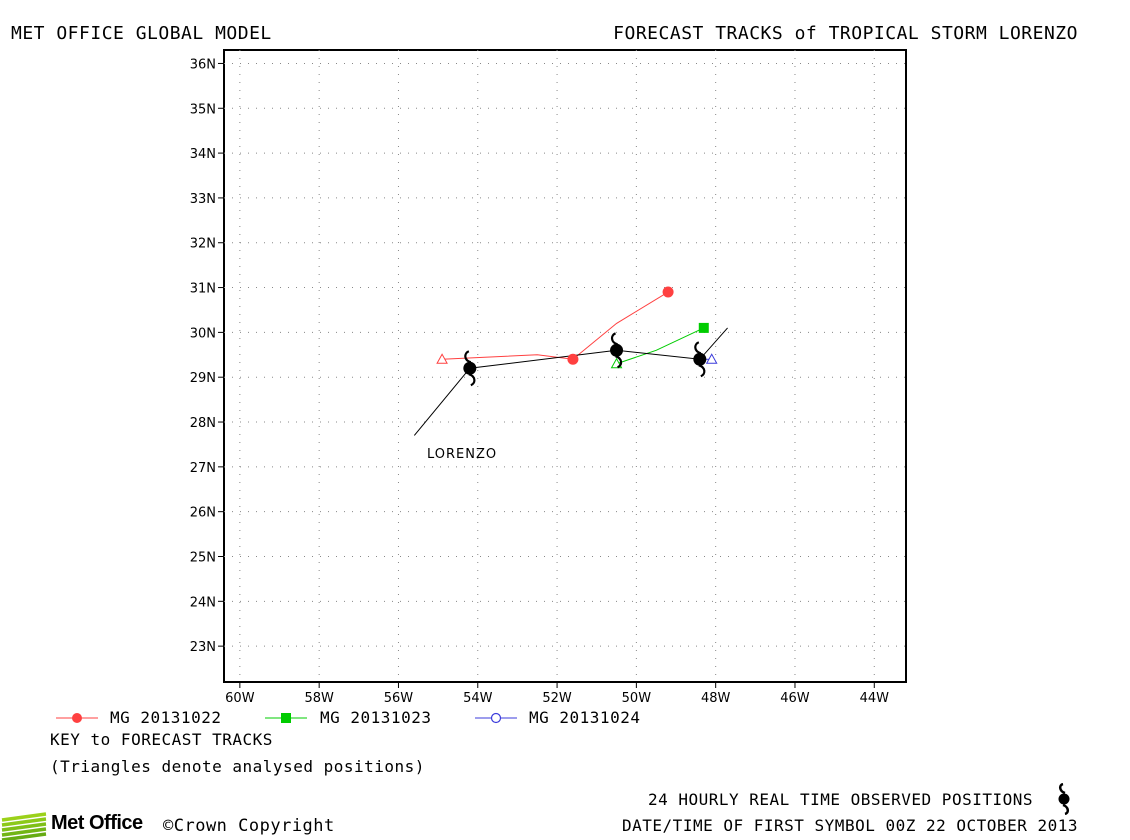  I want to click on lon-tick-label: 52W, so click(557, 698).